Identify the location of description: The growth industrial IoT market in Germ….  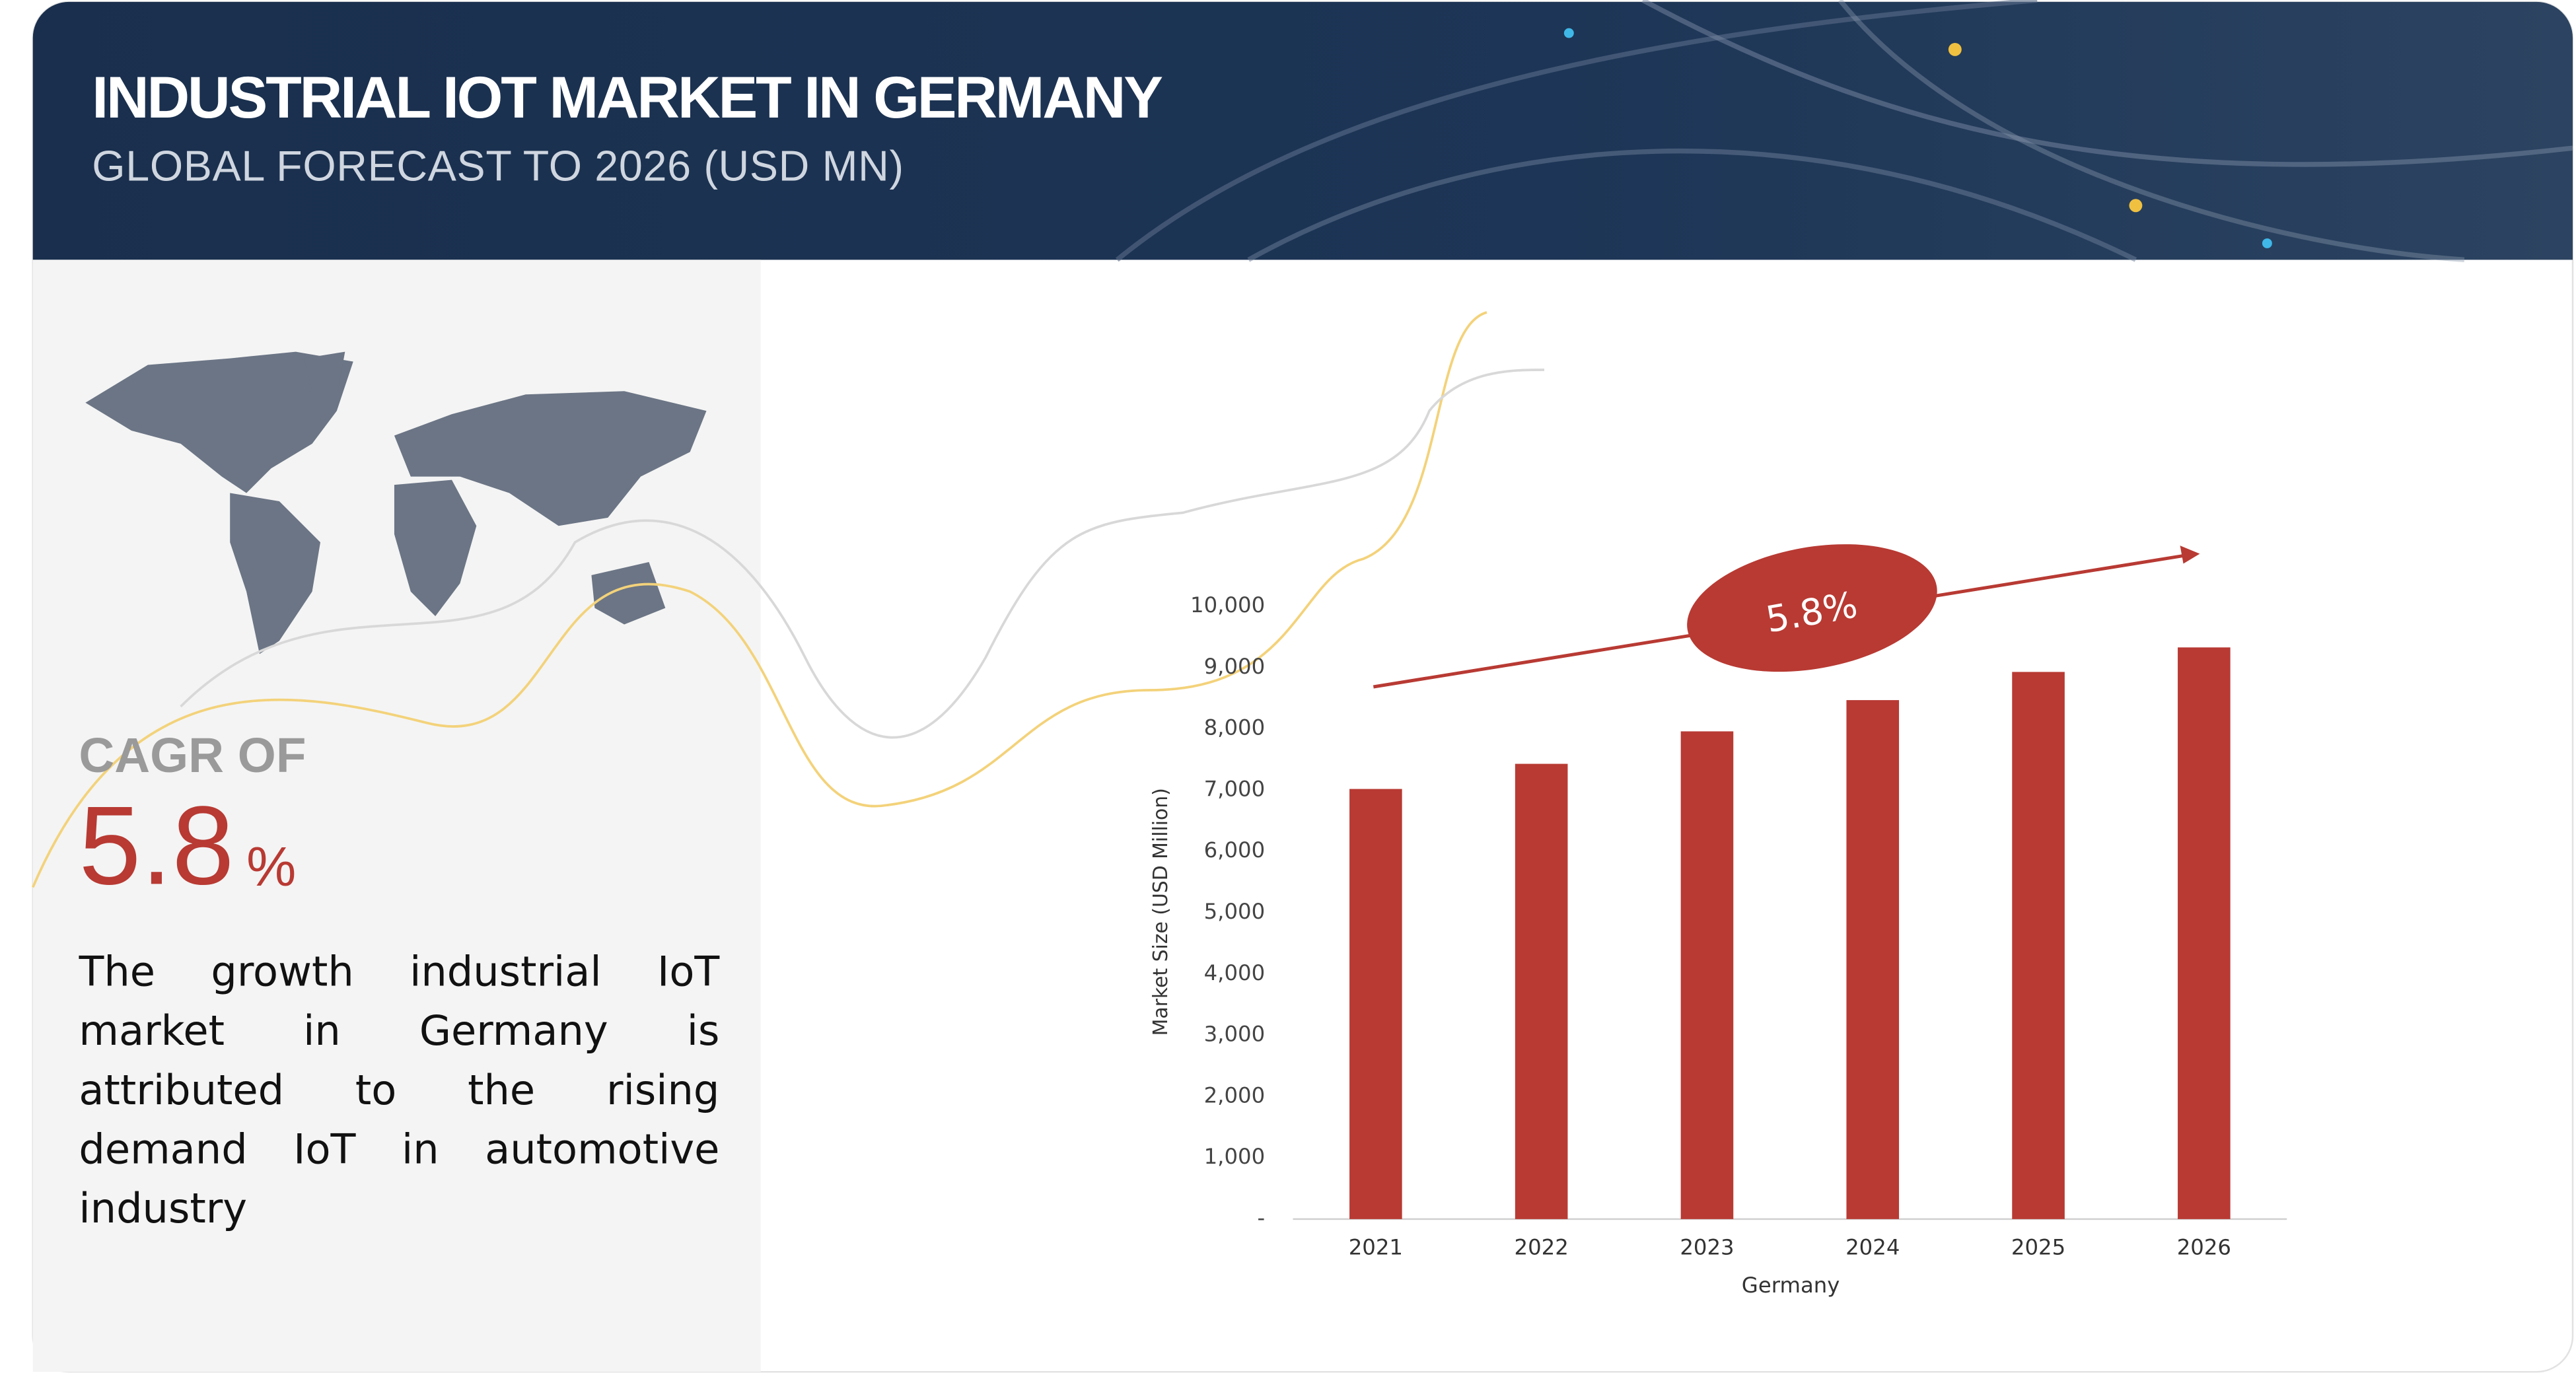
(399, 1090).